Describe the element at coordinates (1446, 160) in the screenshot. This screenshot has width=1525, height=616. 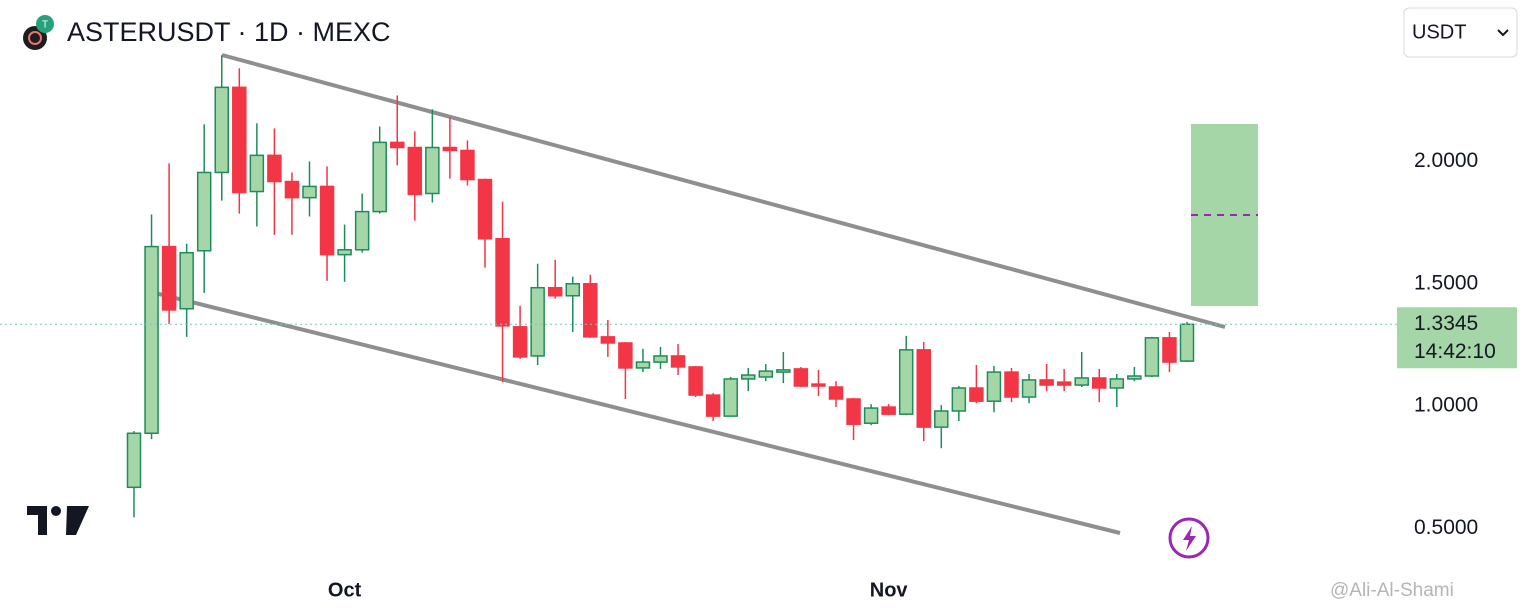
I see `y-tick-label: 2.0000` at that location.